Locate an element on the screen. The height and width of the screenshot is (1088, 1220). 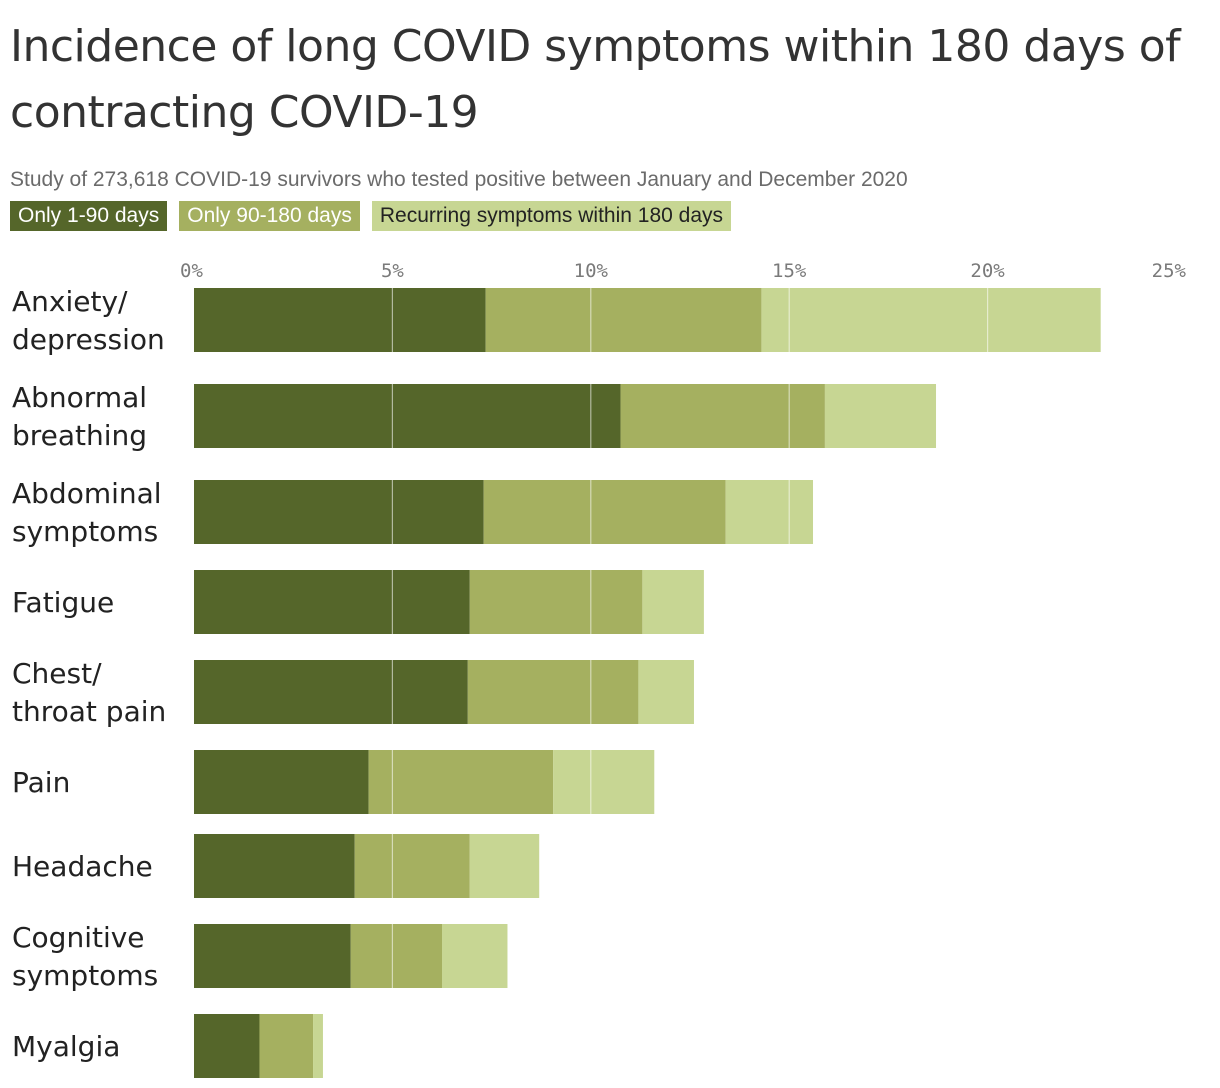
category-label: Cognitive is located at coordinates (78, 937).